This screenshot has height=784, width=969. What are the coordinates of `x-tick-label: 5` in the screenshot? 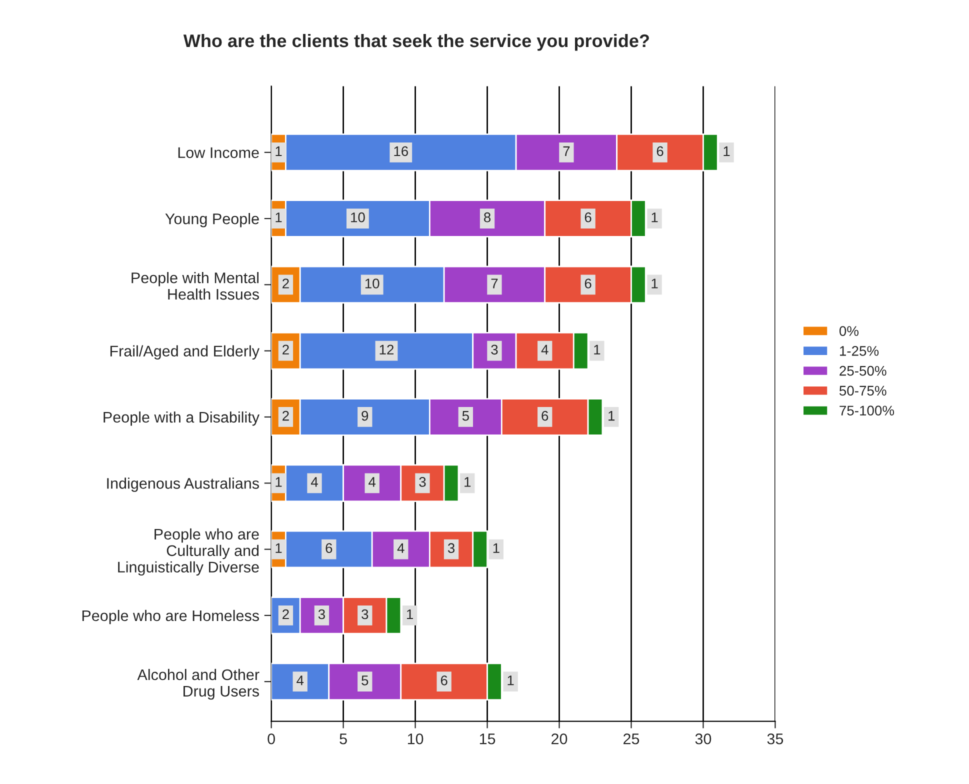 It's located at (343, 739).